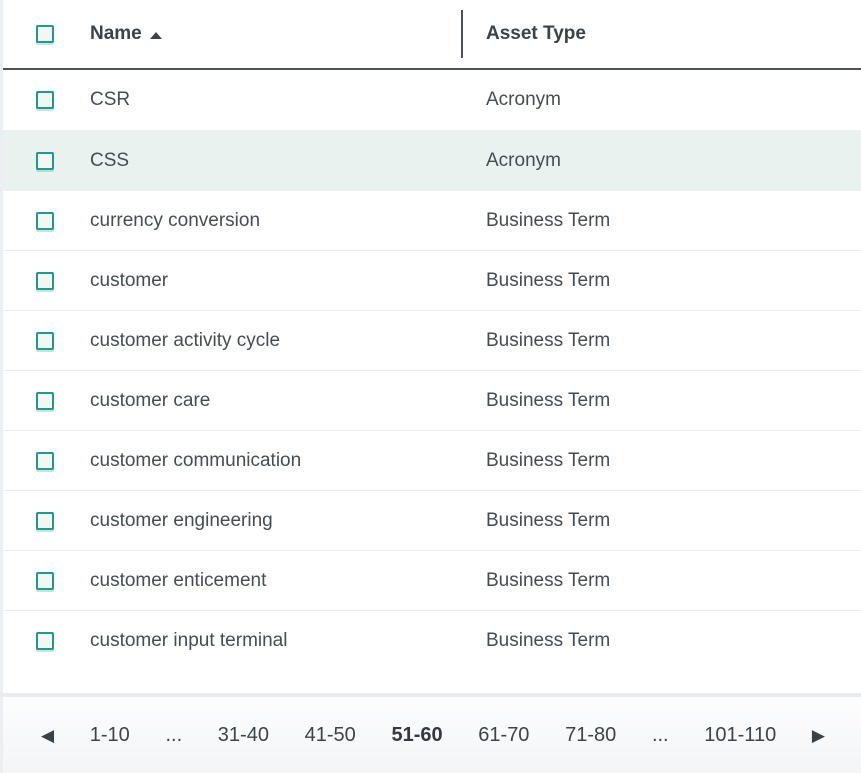 The image size is (861, 773). What do you see at coordinates (661, 34) in the screenshot?
I see `column-header-asset-type: Asset Type` at bounding box center [661, 34].